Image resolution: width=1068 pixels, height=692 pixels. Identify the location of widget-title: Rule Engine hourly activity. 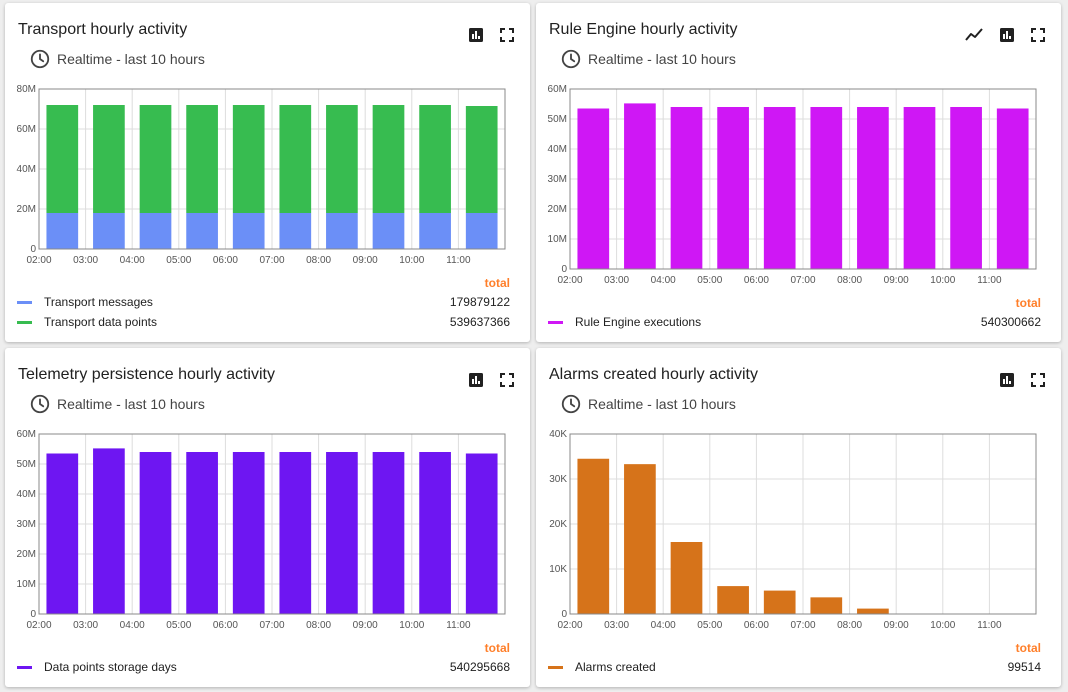
(643, 29).